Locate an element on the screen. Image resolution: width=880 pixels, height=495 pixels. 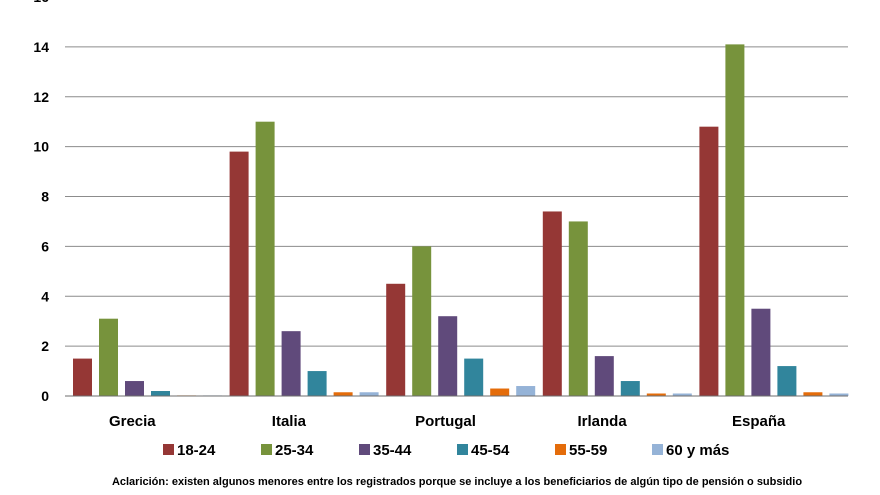
legend-label: 25-34 is located at coordinates (294, 450).